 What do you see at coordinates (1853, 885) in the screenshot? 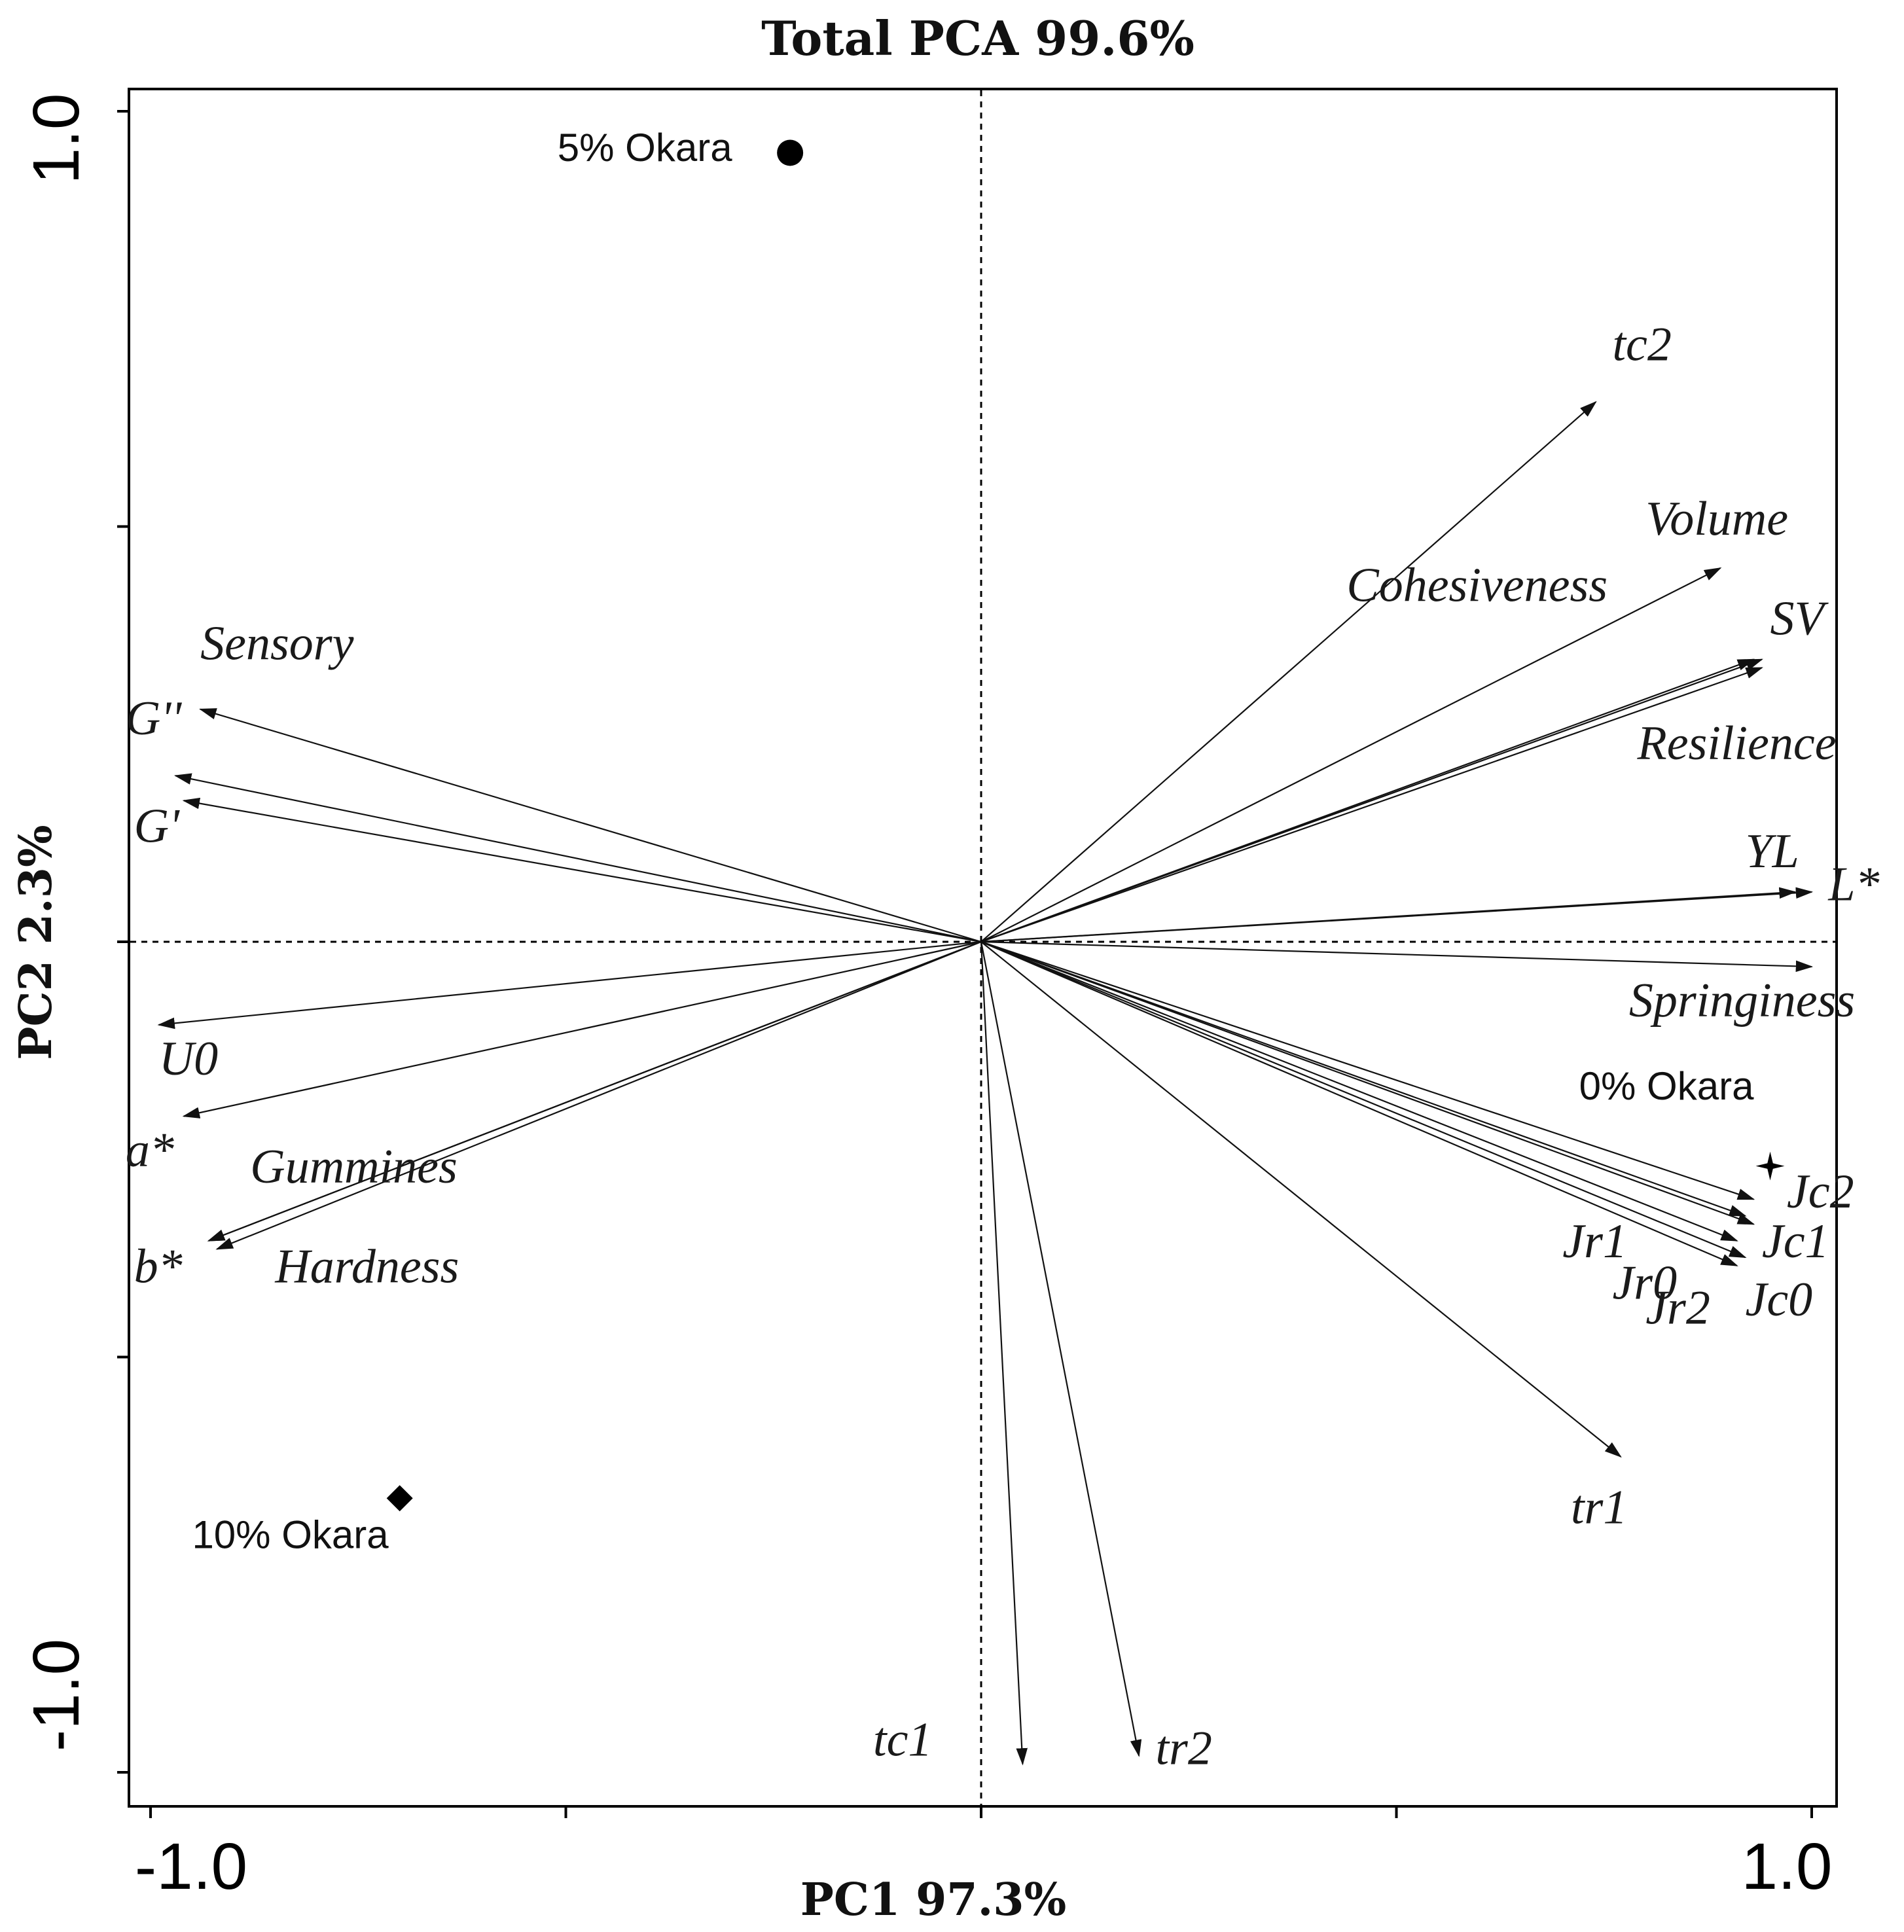
I see `variable-label-l-star: L*` at bounding box center [1853, 885].